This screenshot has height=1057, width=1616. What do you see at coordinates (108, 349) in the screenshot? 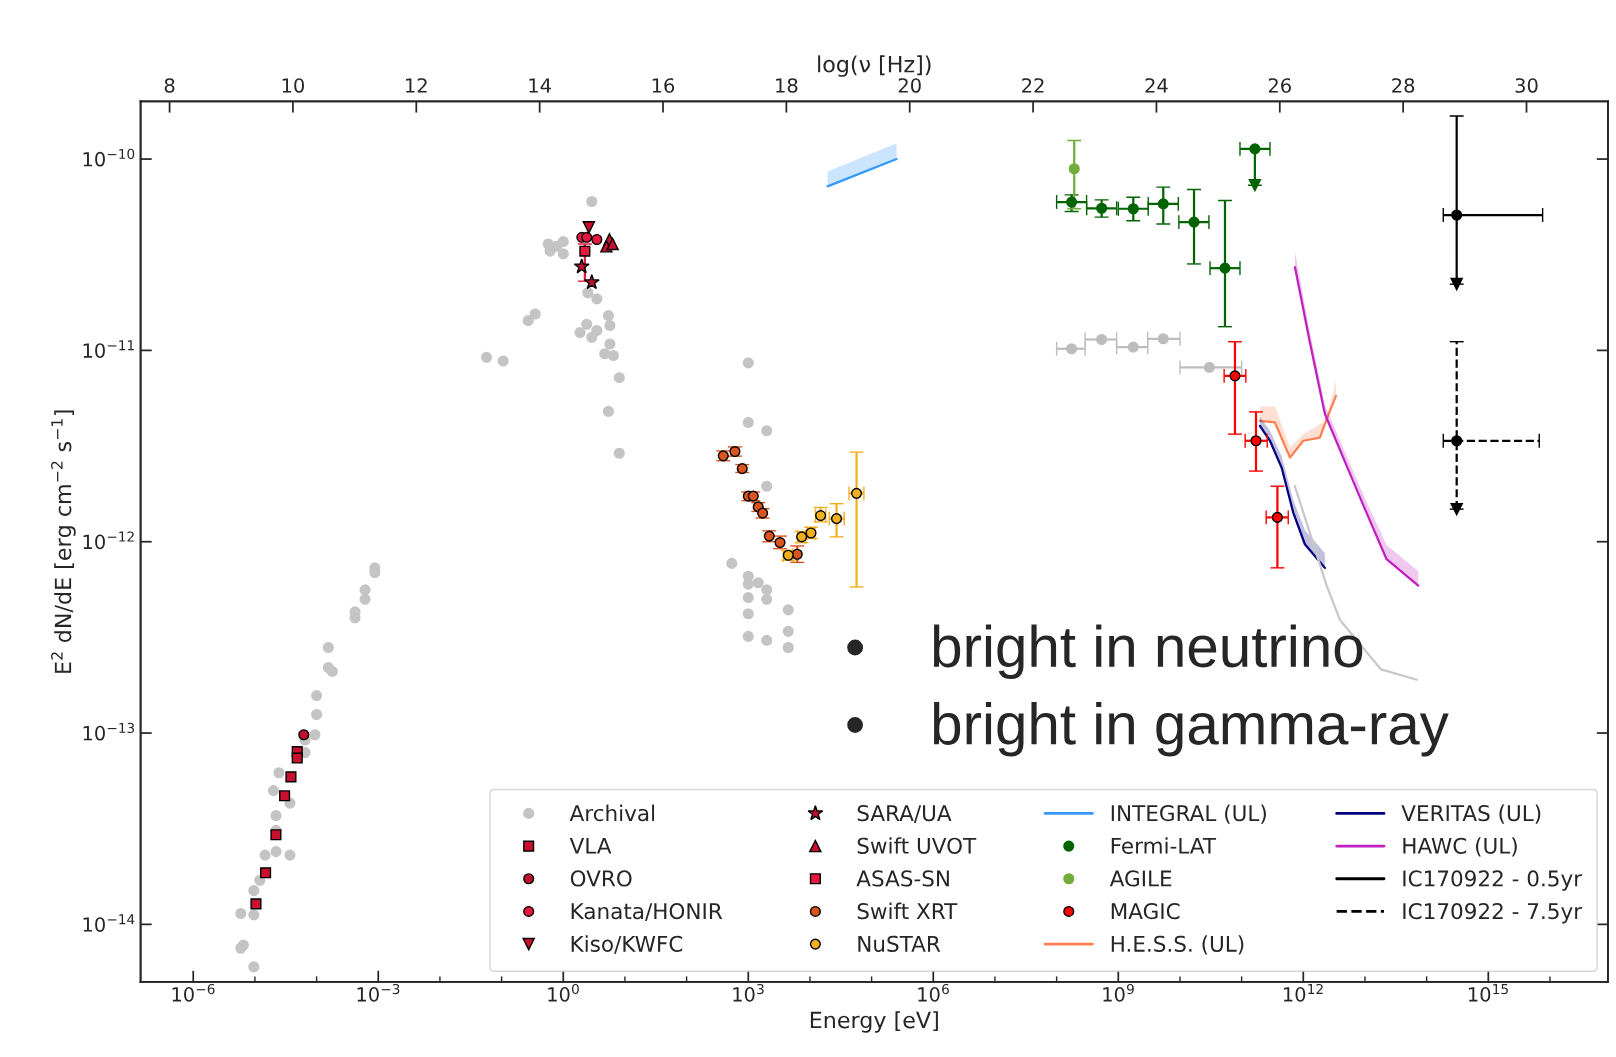
I see `y-tick-label: 10$^{−11}$` at bounding box center [108, 349].